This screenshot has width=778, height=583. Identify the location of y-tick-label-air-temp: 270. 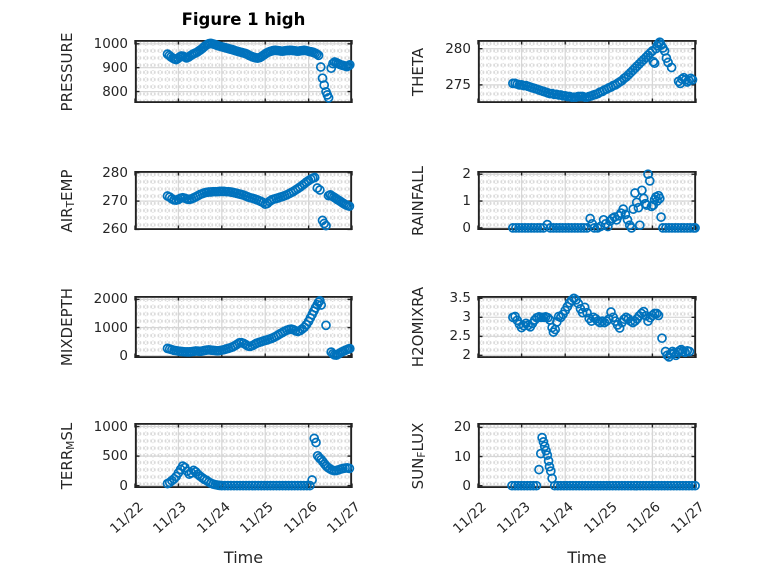
(115, 201).